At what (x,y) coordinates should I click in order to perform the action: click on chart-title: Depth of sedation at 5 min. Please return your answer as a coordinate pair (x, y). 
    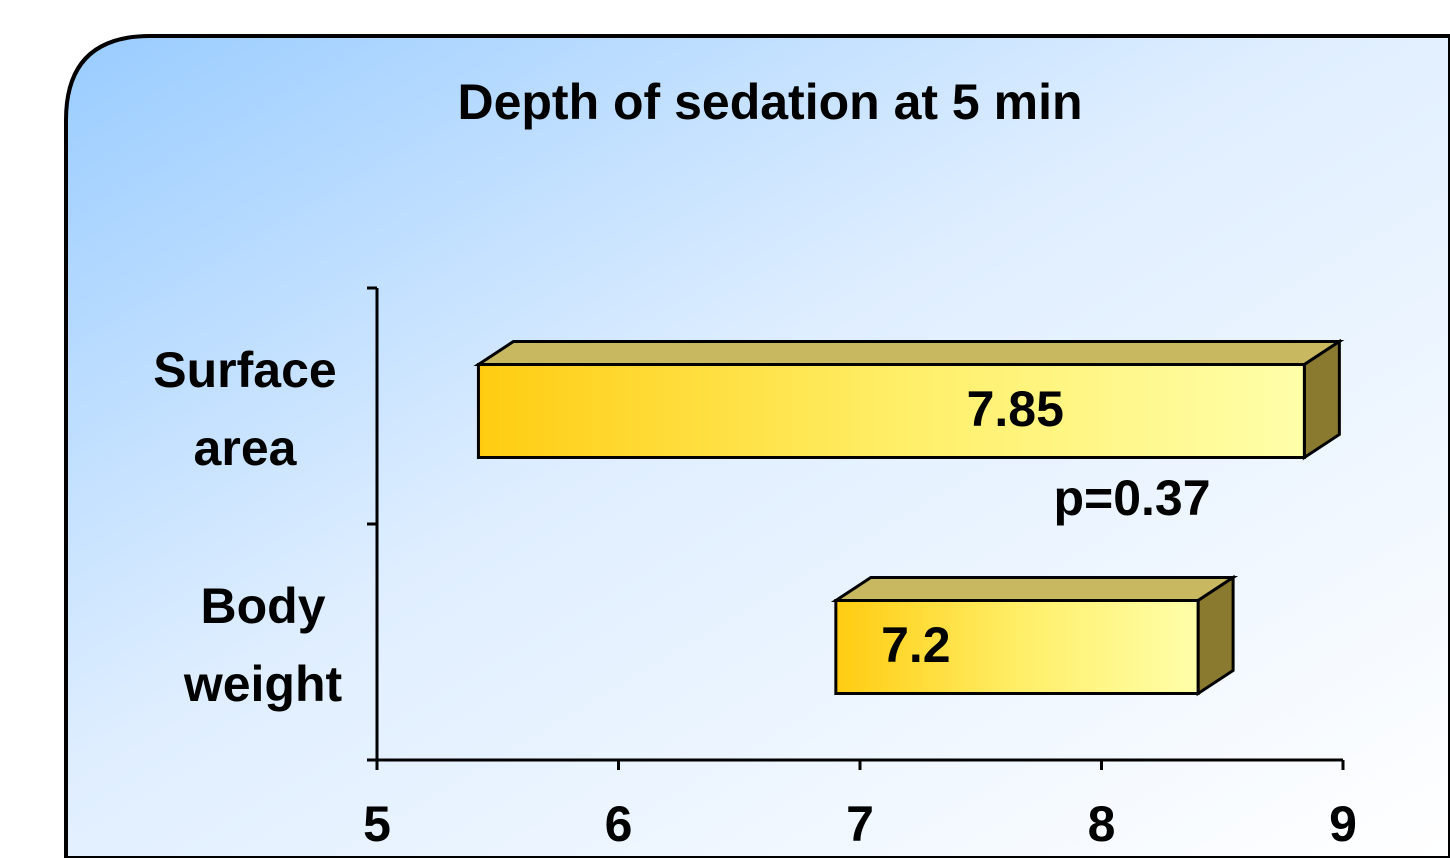
    Looking at the image, I should click on (769, 102).